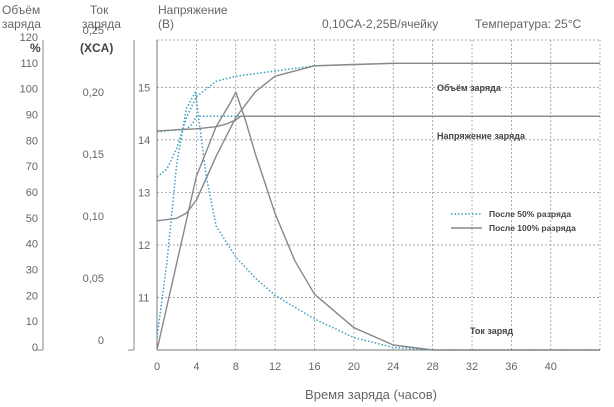 The image size is (614, 407). What do you see at coordinates (93, 155) in the screenshot?
I see `current-tick-label: 0,15` at bounding box center [93, 155].